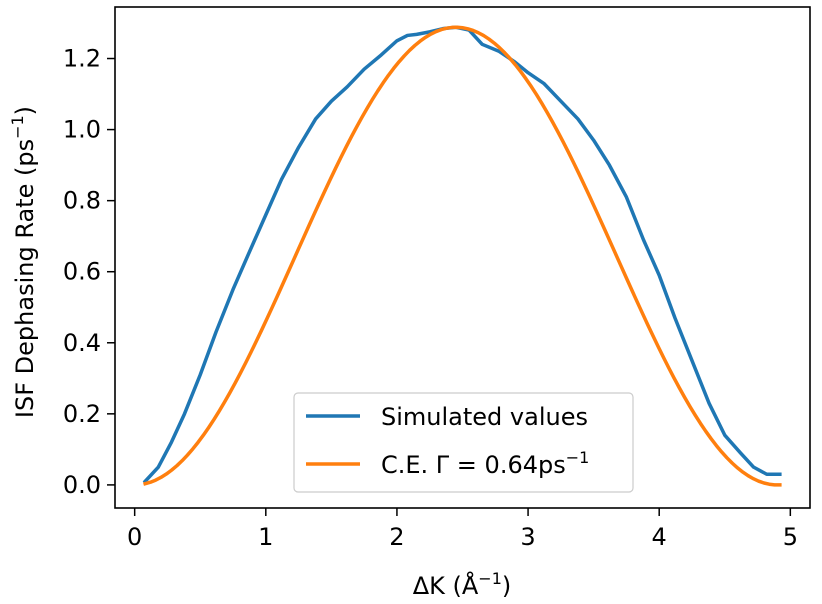 The height and width of the screenshot is (604, 822). What do you see at coordinates (527, 537) in the screenshot?
I see `x-tick-label: 3` at bounding box center [527, 537].